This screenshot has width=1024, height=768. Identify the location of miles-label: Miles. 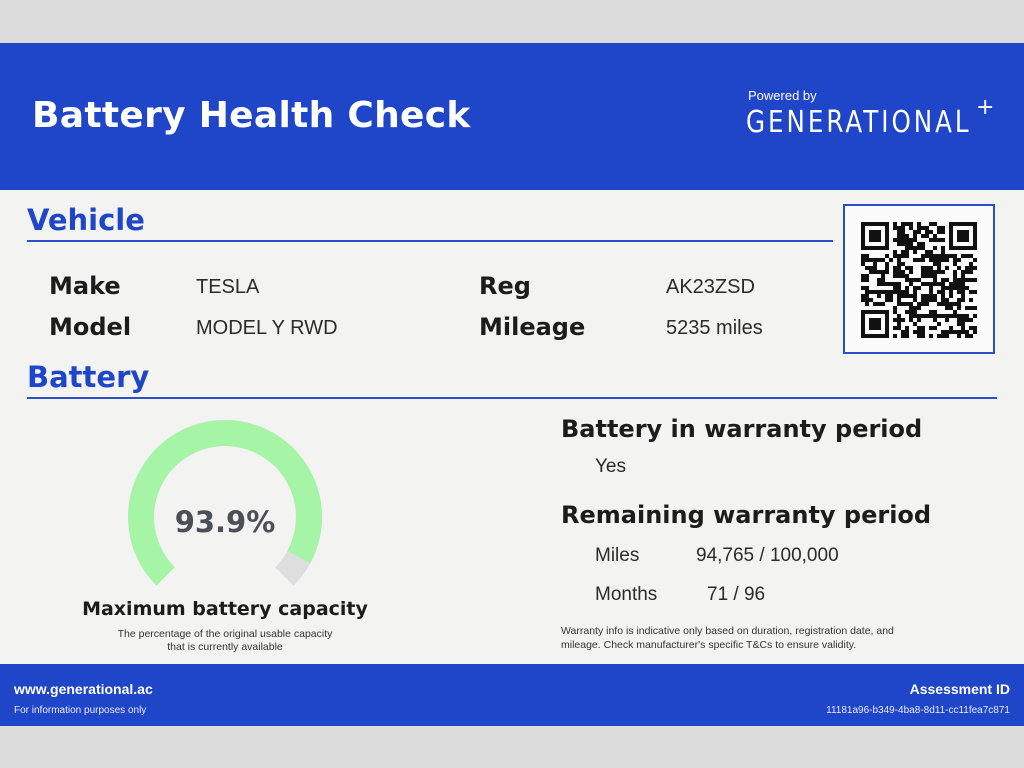
(617, 555).